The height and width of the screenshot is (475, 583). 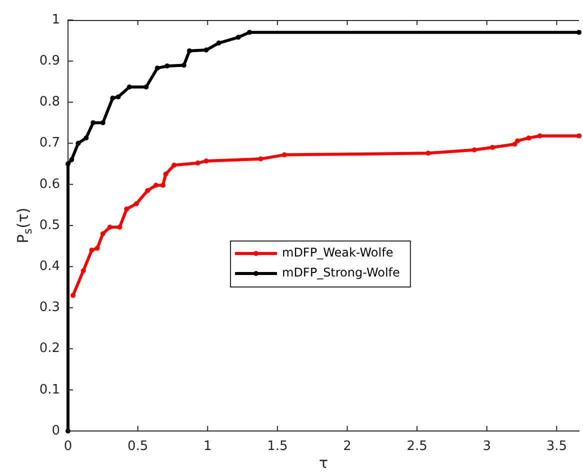 I want to click on x-tick-label: 3.5, so click(x=557, y=446).